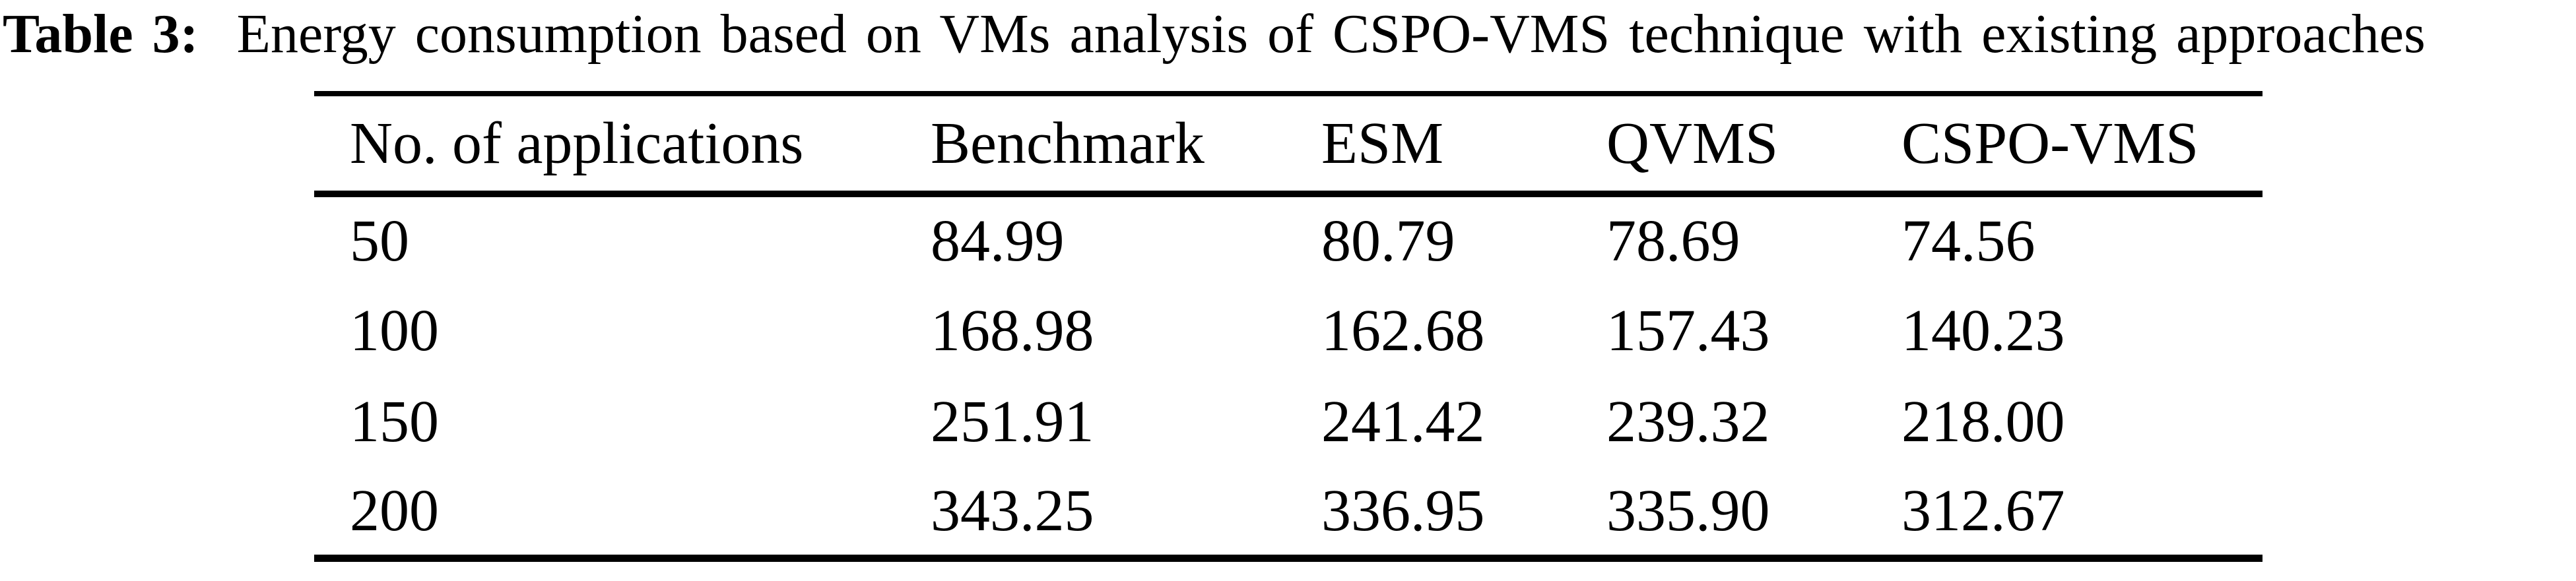 This screenshot has height=581, width=2576. What do you see at coordinates (1403, 330) in the screenshot?
I see `table-cell: 162.68` at bounding box center [1403, 330].